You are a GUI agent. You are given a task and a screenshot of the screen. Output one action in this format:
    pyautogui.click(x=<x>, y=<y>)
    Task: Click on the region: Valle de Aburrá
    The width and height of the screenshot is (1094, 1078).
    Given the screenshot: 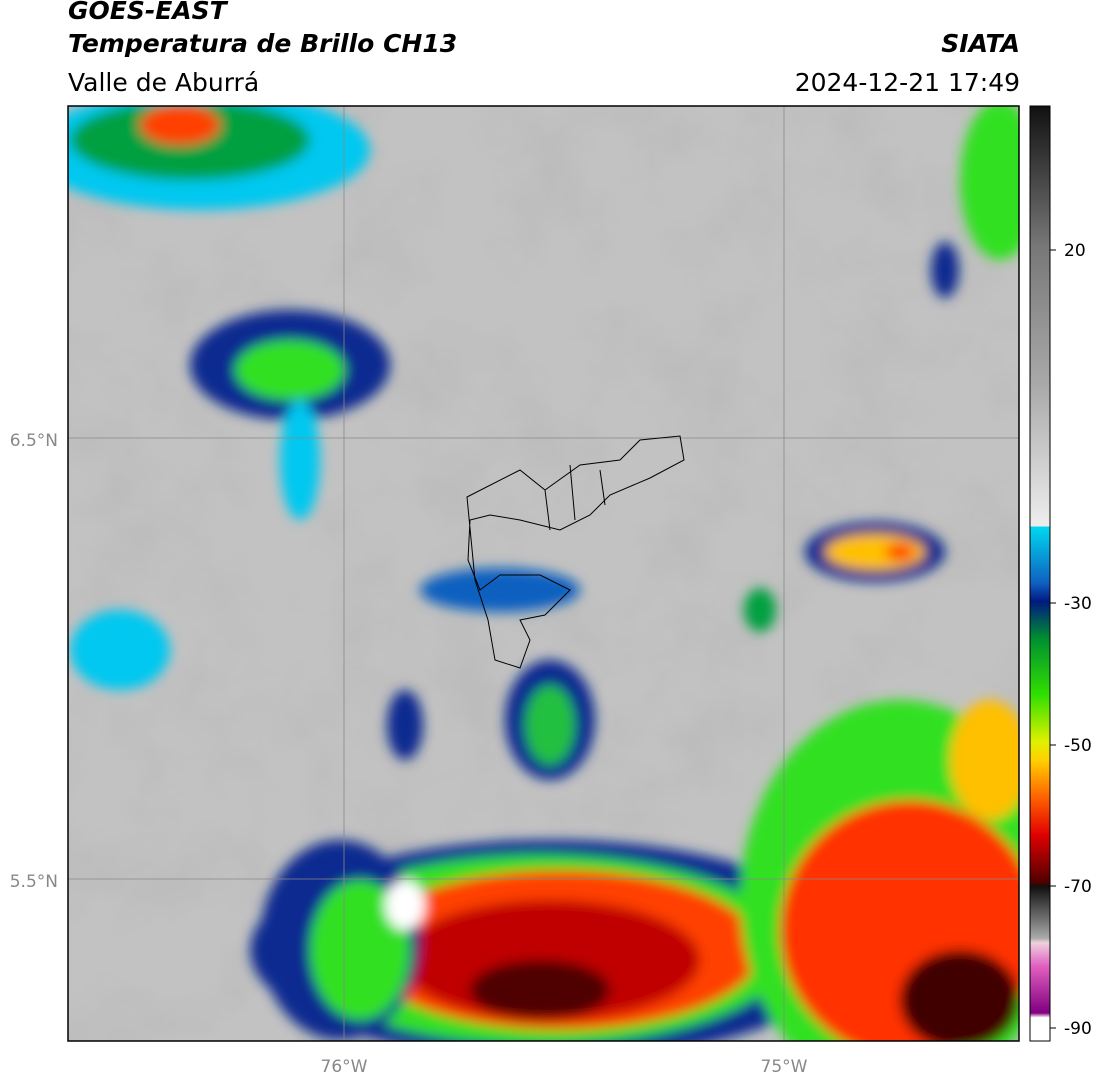 What is the action you would take?
    pyautogui.click(x=164, y=82)
    